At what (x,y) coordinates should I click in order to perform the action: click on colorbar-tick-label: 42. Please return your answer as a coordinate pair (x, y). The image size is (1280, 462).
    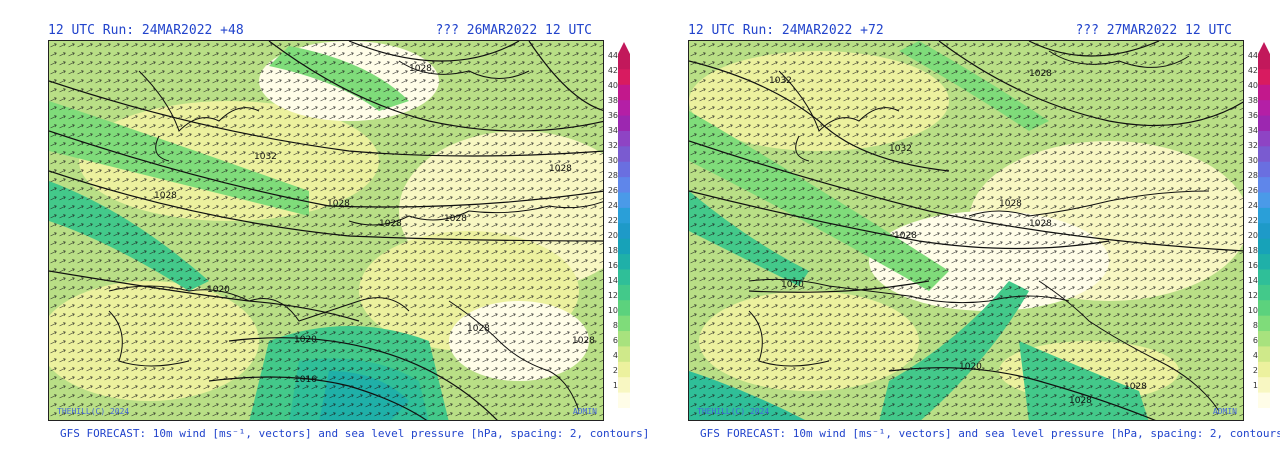
    Looking at the image, I should click on (612, 70).